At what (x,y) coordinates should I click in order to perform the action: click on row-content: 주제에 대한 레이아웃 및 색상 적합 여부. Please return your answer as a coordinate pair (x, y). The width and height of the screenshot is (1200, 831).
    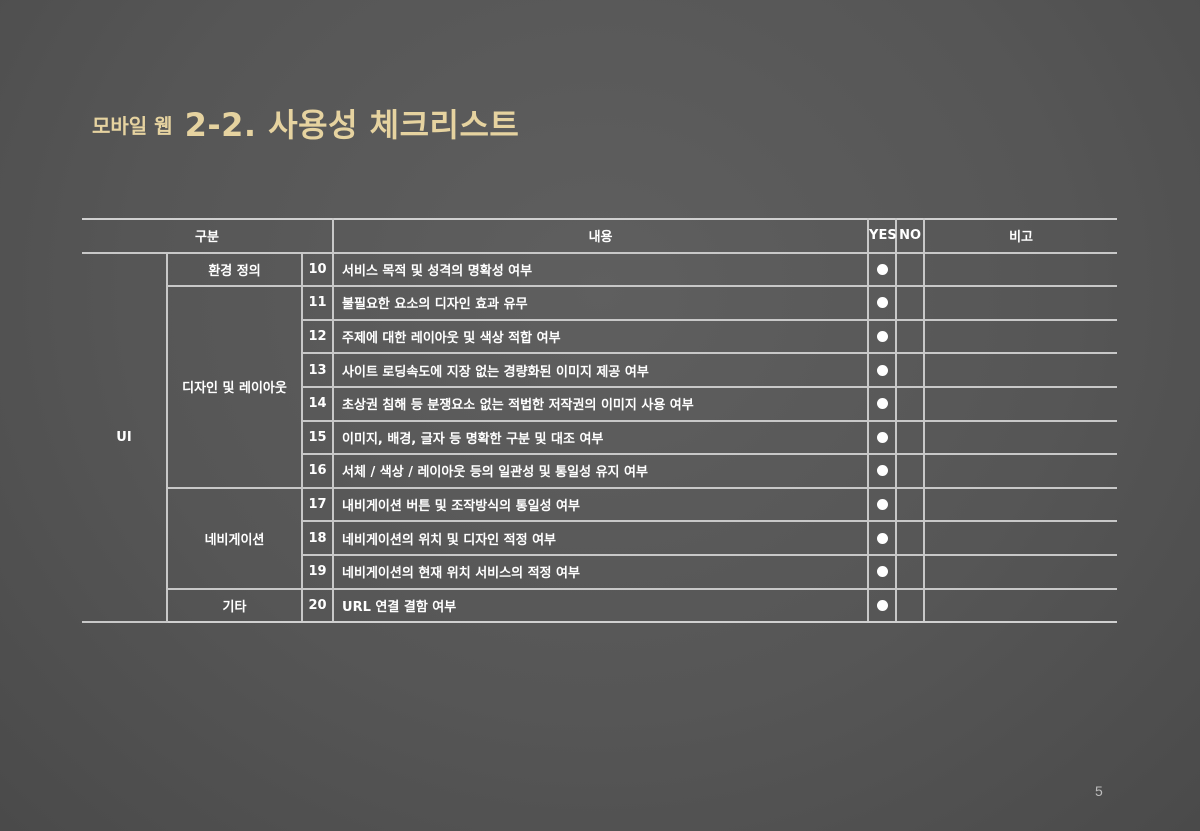
    Looking at the image, I should click on (601, 336).